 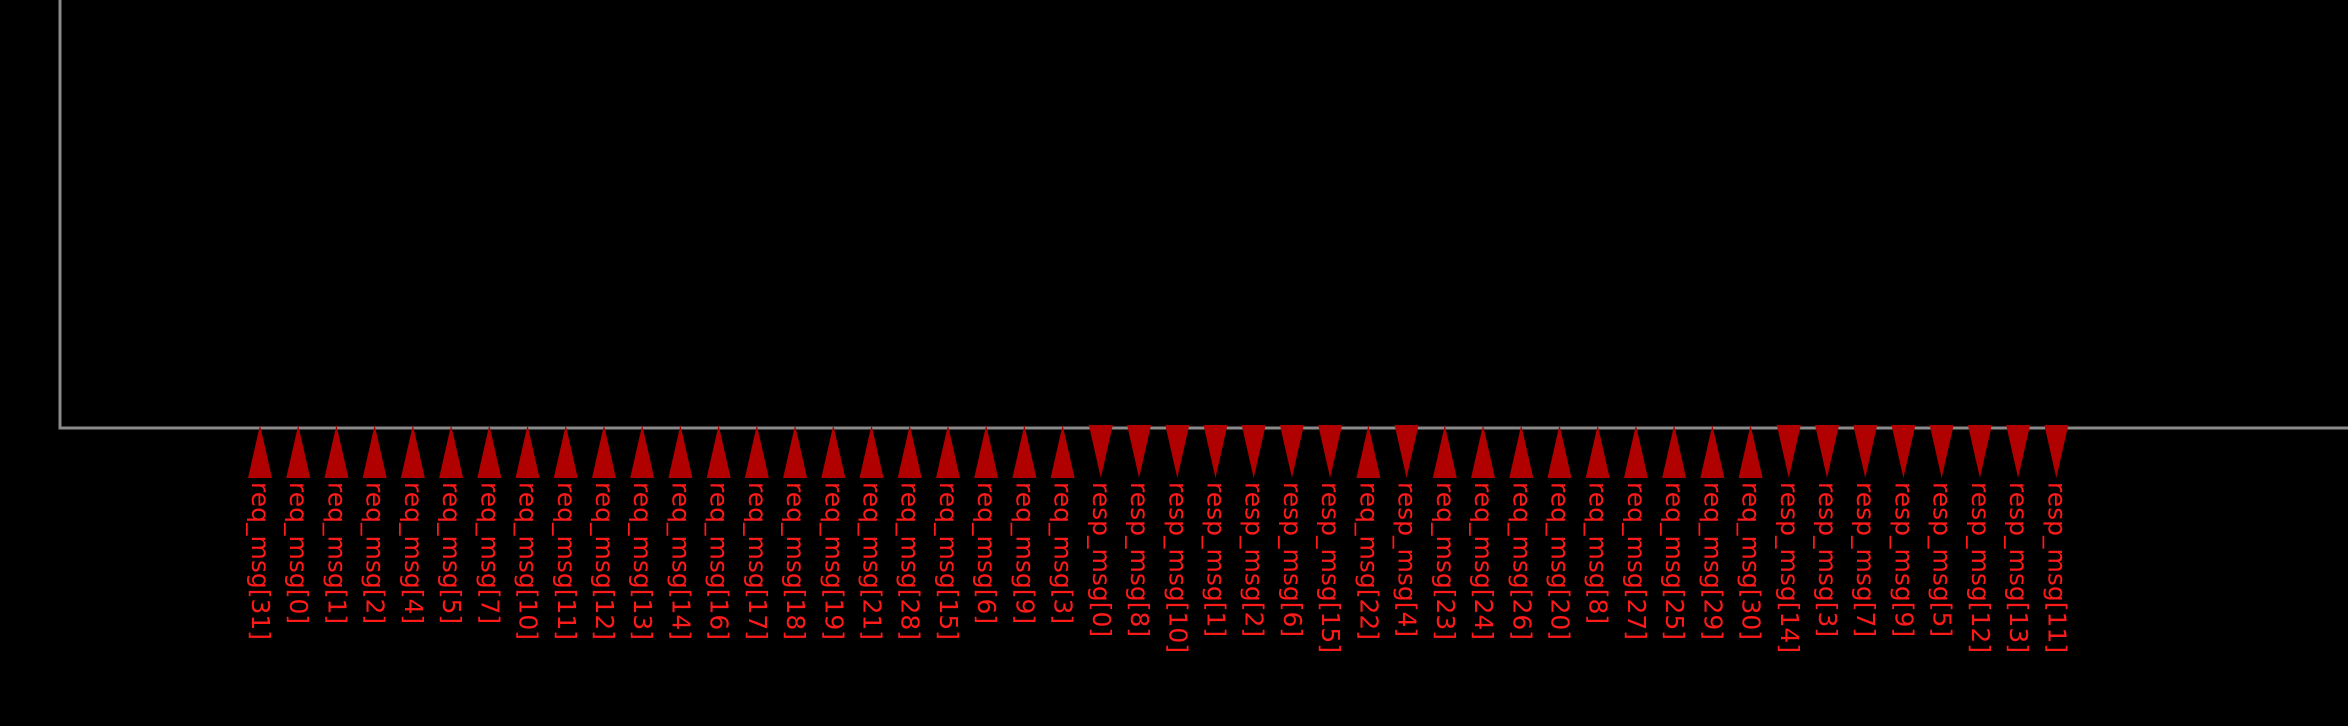 What do you see at coordinates (1139, 531) in the screenshot?
I see `pin-resp-msg8: resp_msg[8]` at bounding box center [1139, 531].